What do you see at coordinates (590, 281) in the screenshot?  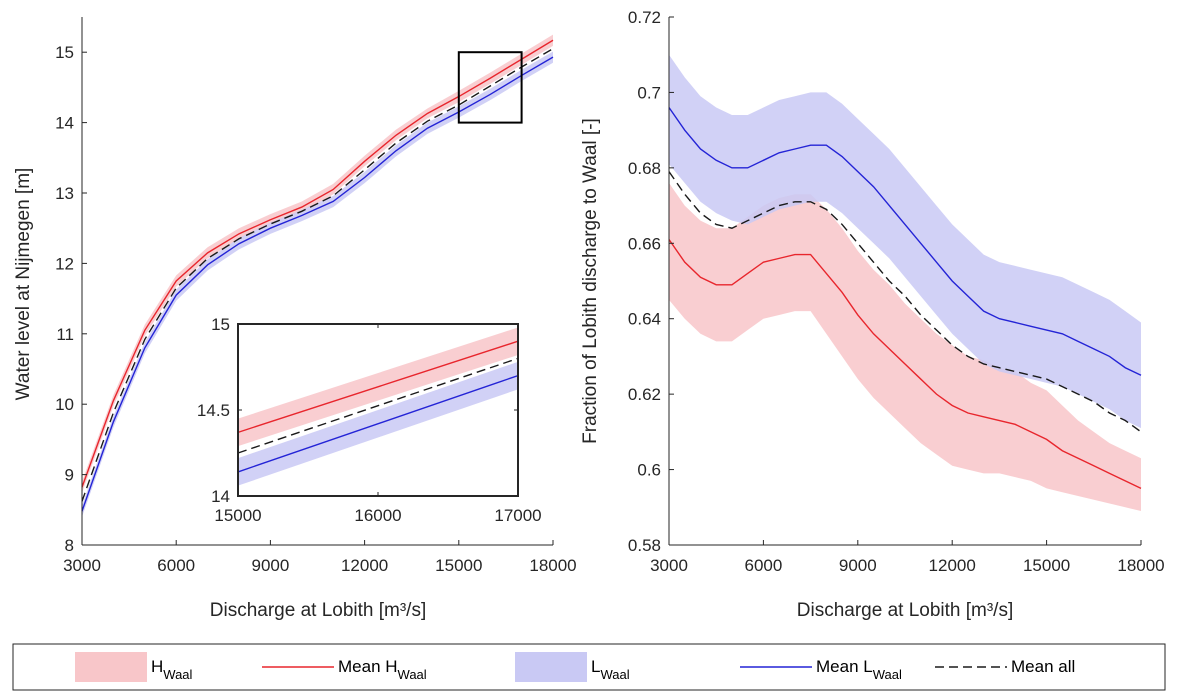 I see `right-ylabel: Fraction of Lobith discharge to Waal [-]` at bounding box center [590, 281].